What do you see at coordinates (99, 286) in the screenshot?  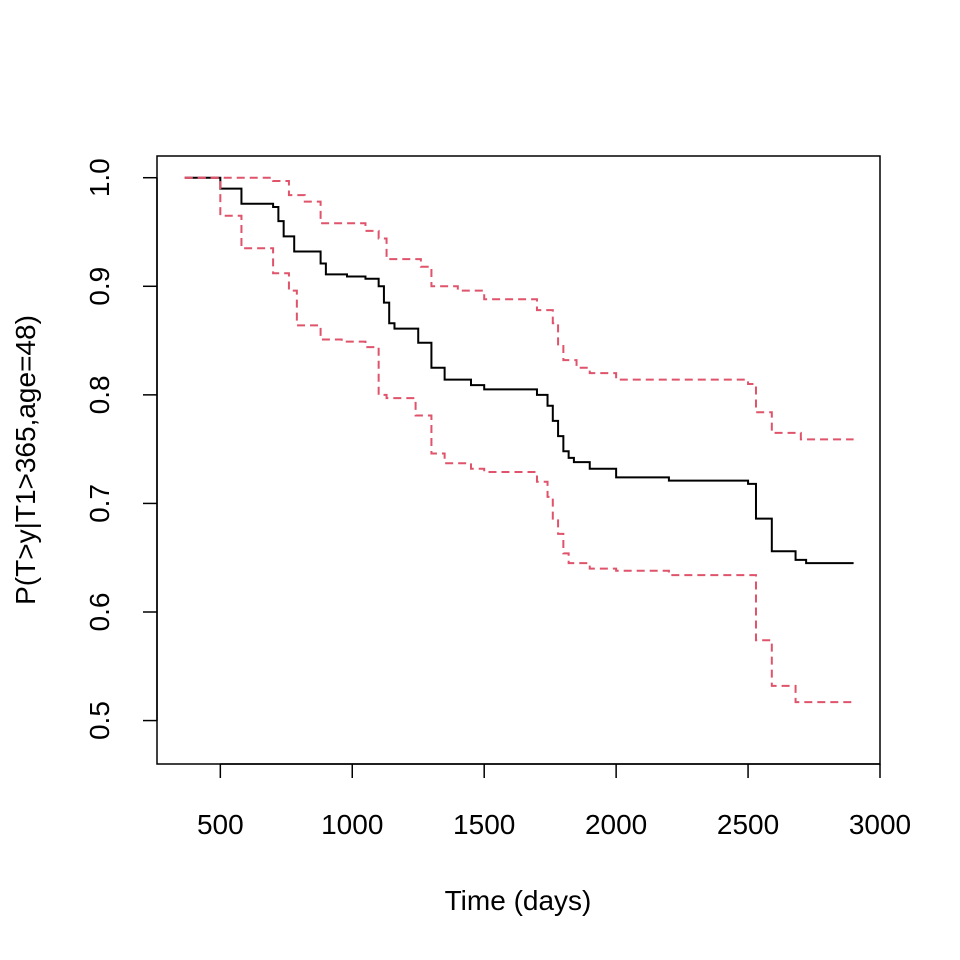 I see `y-tick-label: 0.9` at bounding box center [99, 286].